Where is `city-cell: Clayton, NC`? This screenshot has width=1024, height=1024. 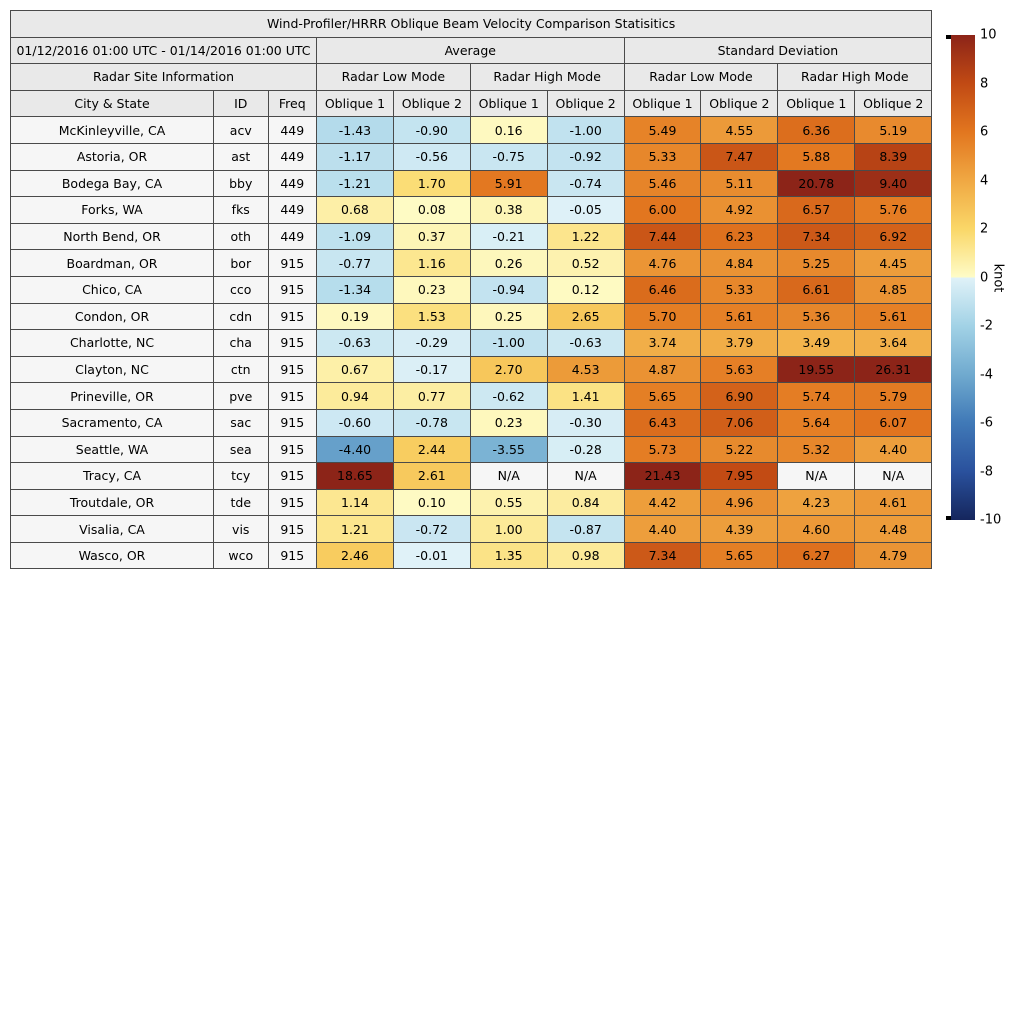
city-cell: Clayton, NC is located at coordinates (112, 369).